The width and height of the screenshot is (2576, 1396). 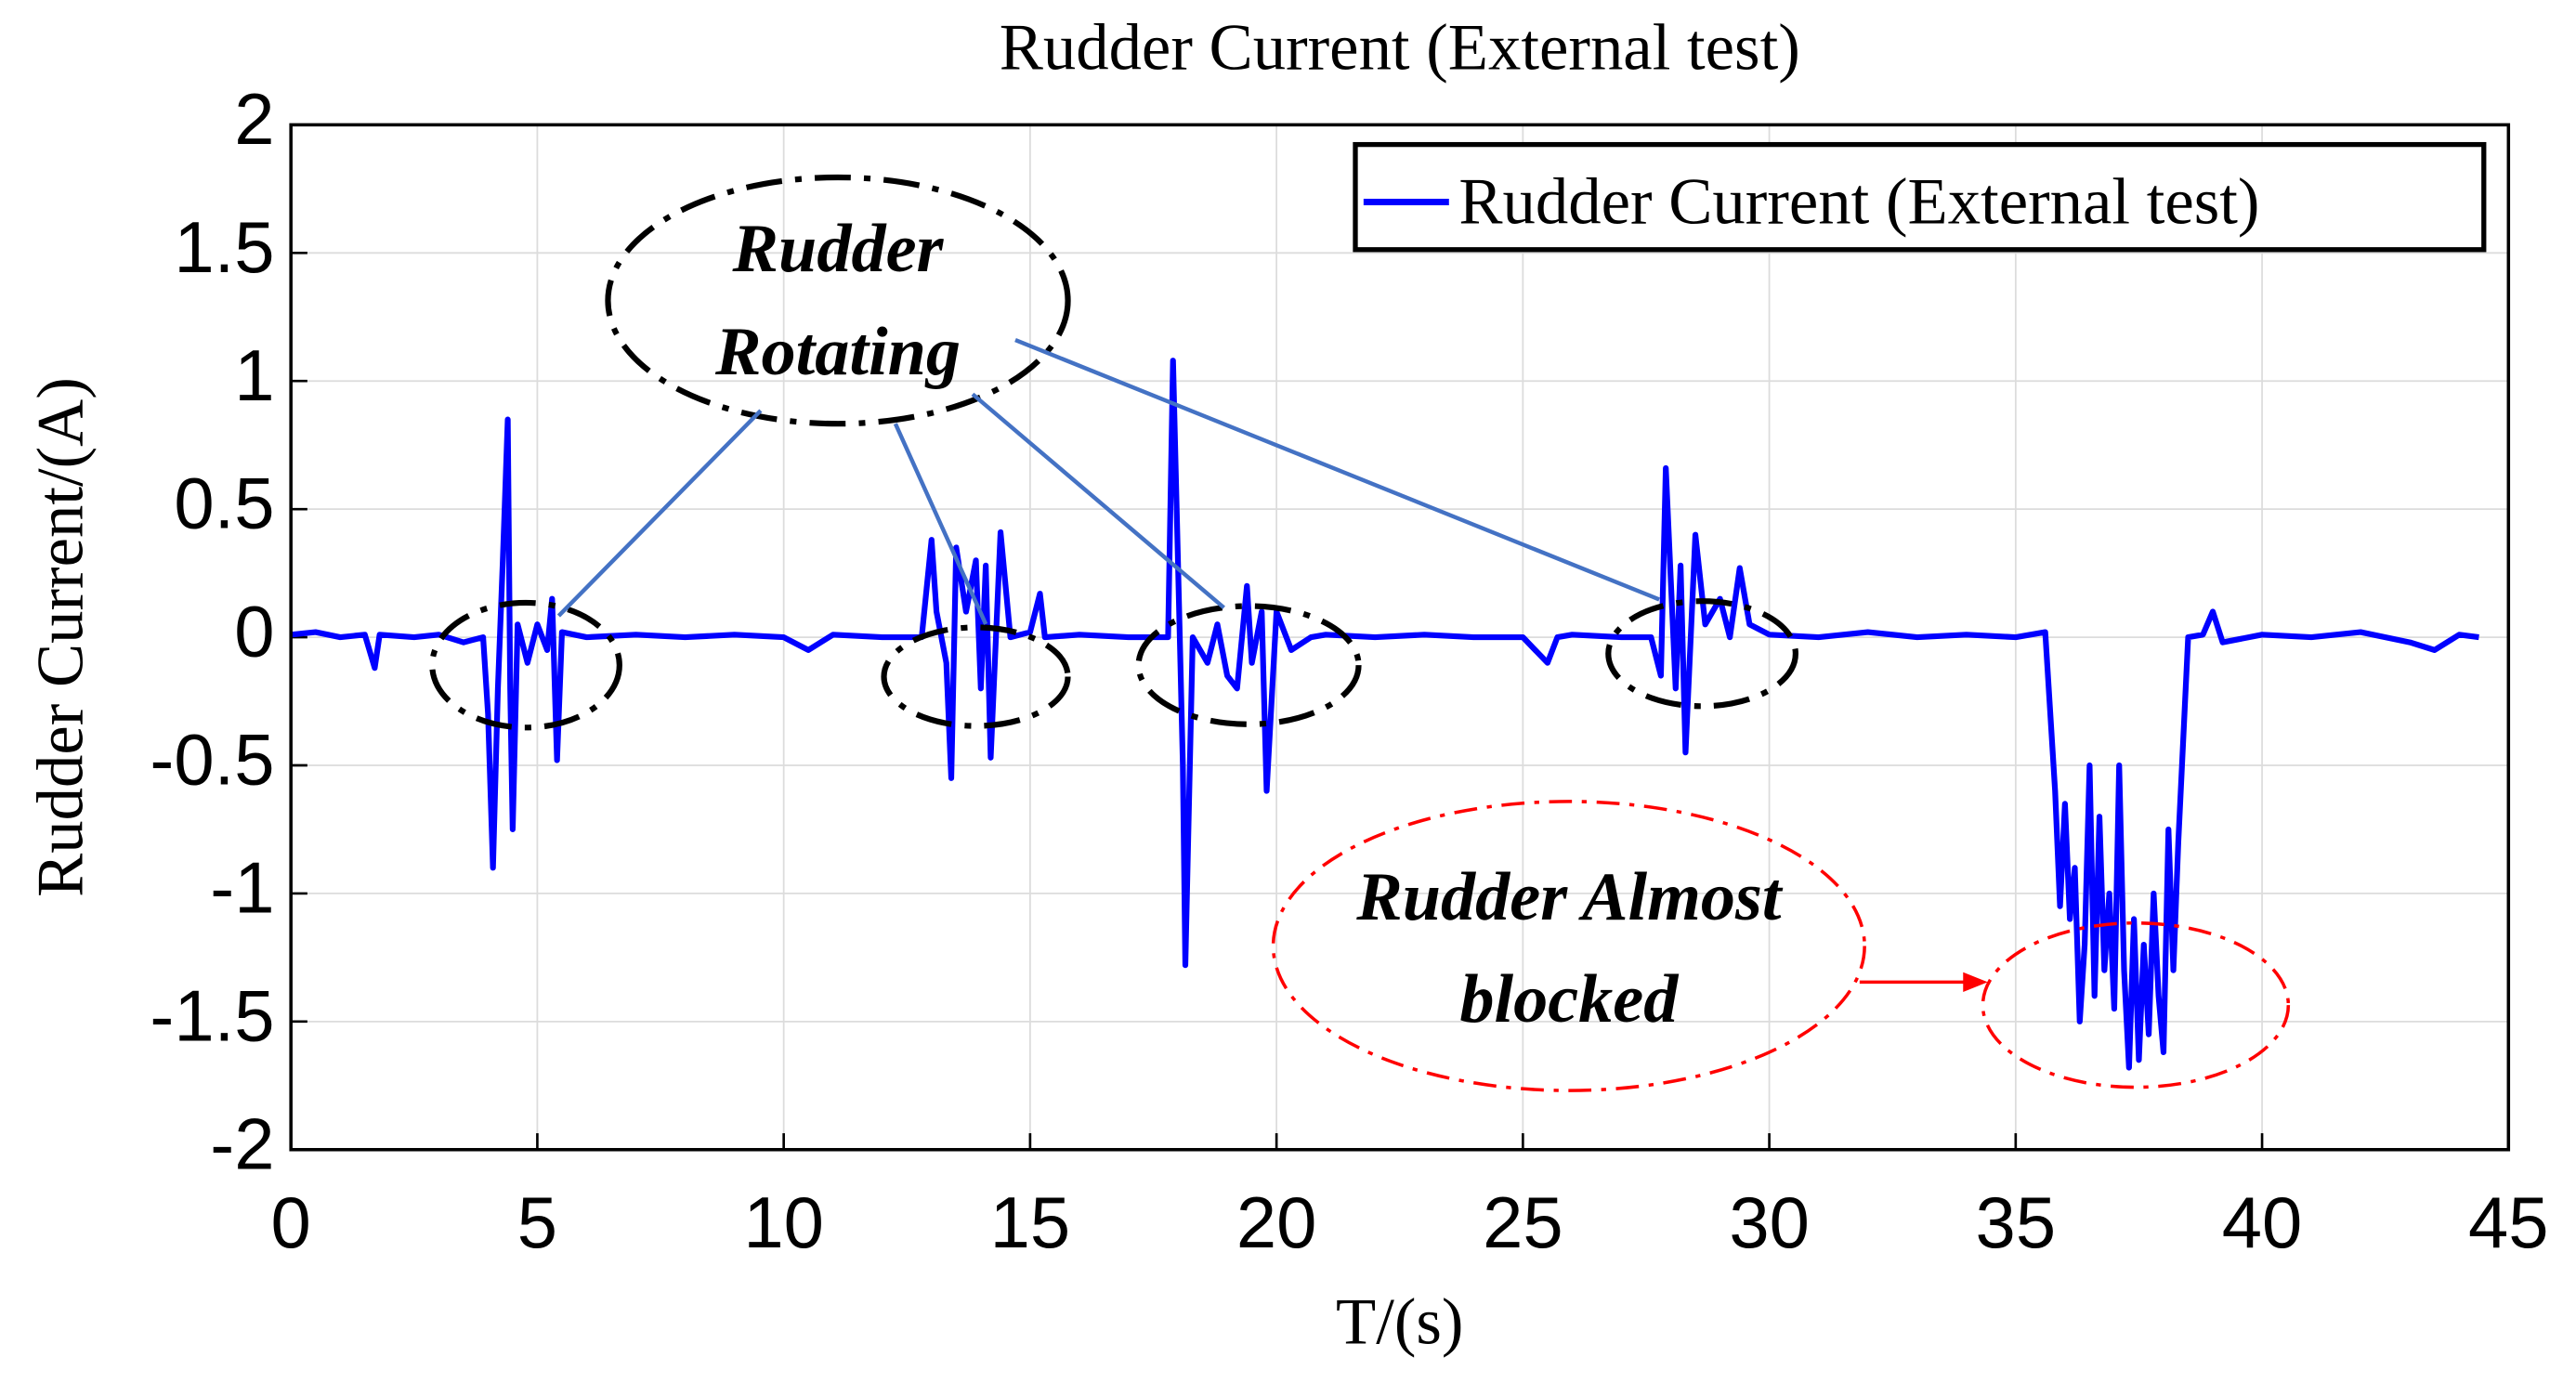 I want to click on x-tick-label: 20, so click(x=1277, y=1223).